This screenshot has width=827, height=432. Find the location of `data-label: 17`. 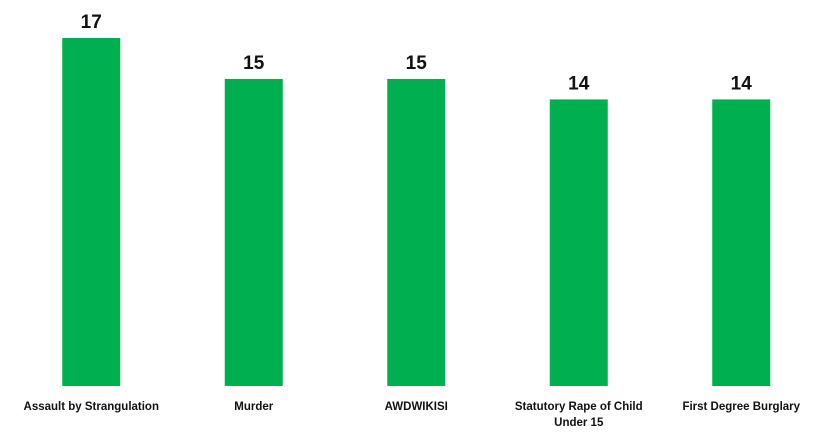

data-label: 17 is located at coordinates (91, 22).